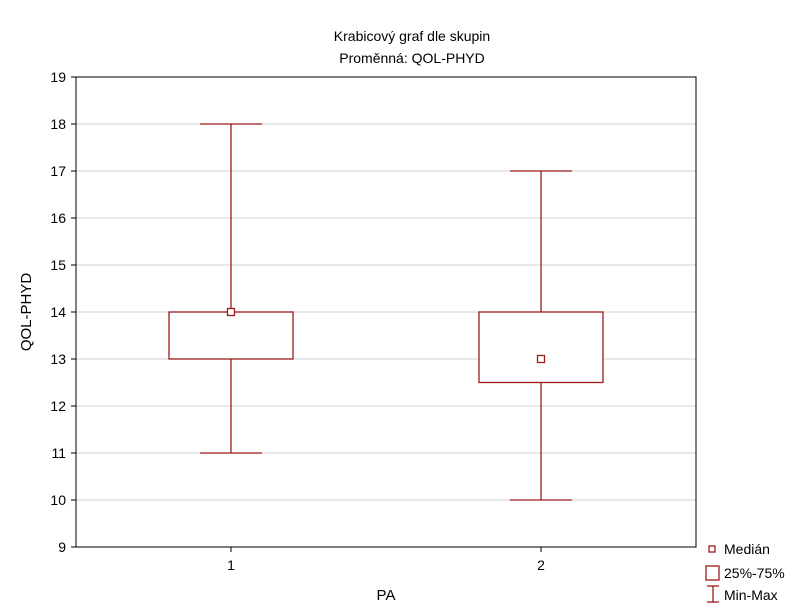  Describe the element at coordinates (58, 77) in the screenshot. I see `y-tick-label: 19` at that location.